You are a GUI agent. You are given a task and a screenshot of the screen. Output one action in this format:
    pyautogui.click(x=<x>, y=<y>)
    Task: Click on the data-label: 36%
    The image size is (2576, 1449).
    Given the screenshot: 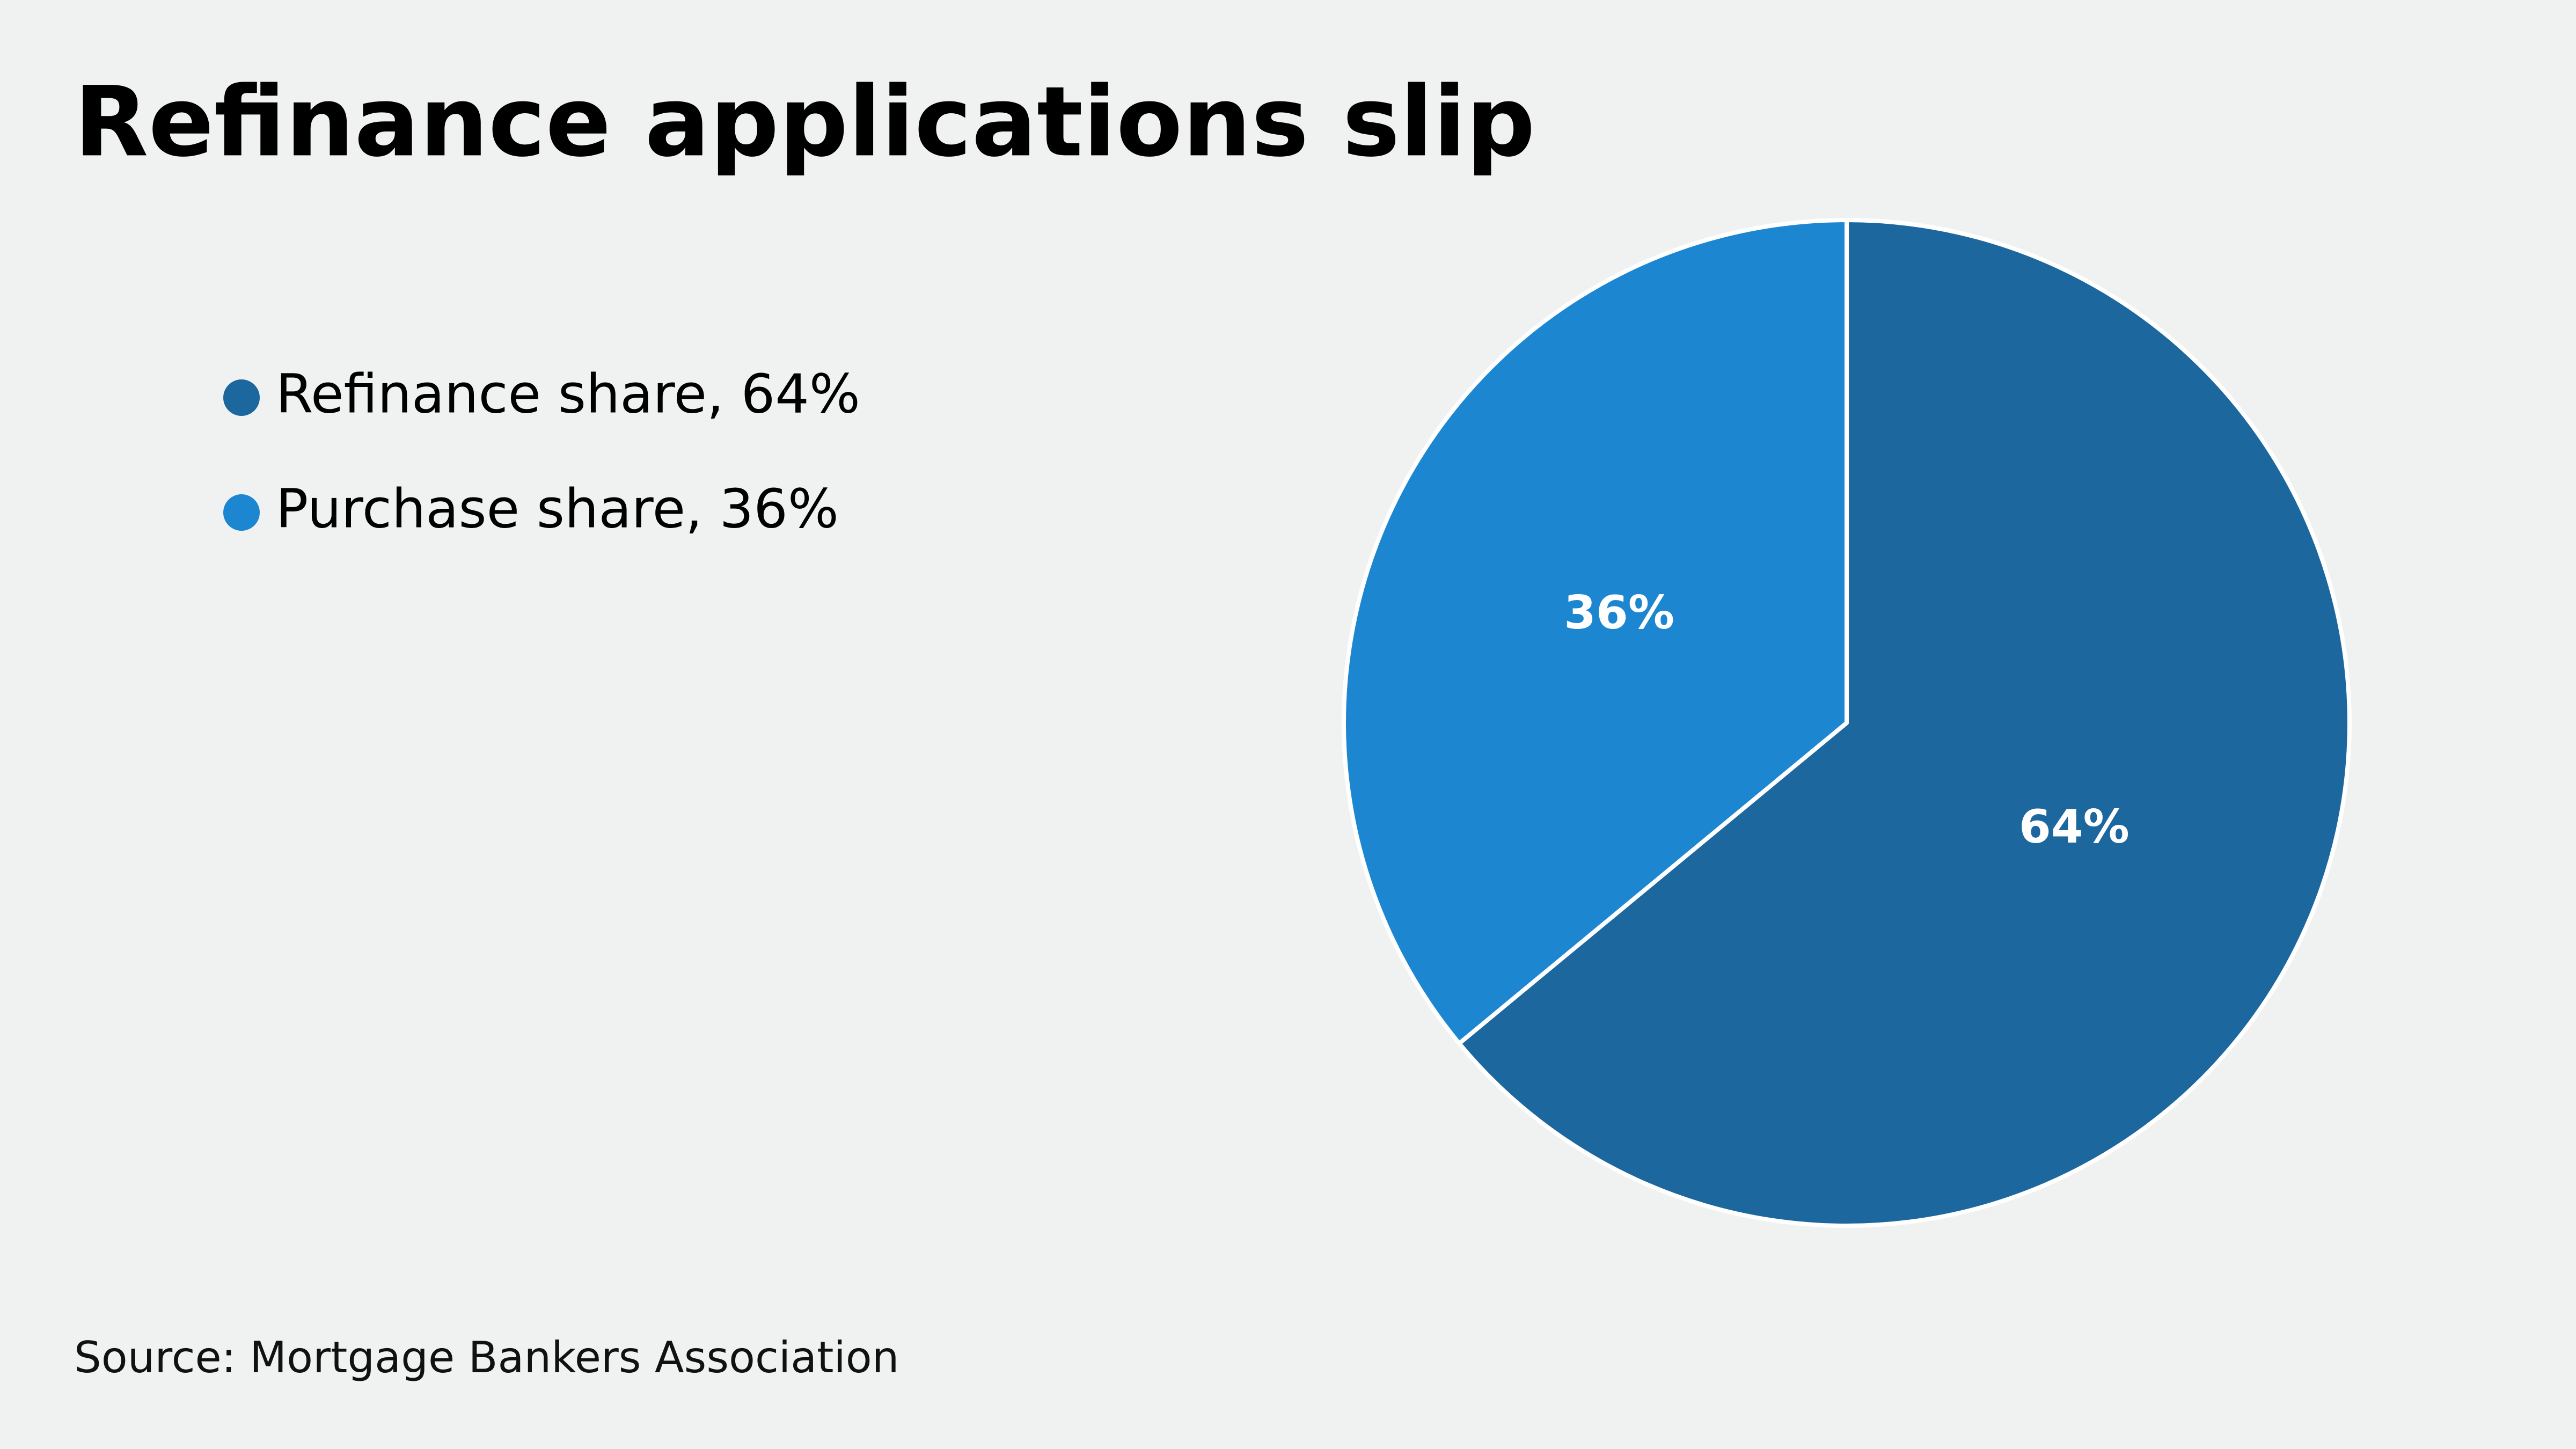 What is the action you would take?
    pyautogui.click(x=1619, y=613)
    